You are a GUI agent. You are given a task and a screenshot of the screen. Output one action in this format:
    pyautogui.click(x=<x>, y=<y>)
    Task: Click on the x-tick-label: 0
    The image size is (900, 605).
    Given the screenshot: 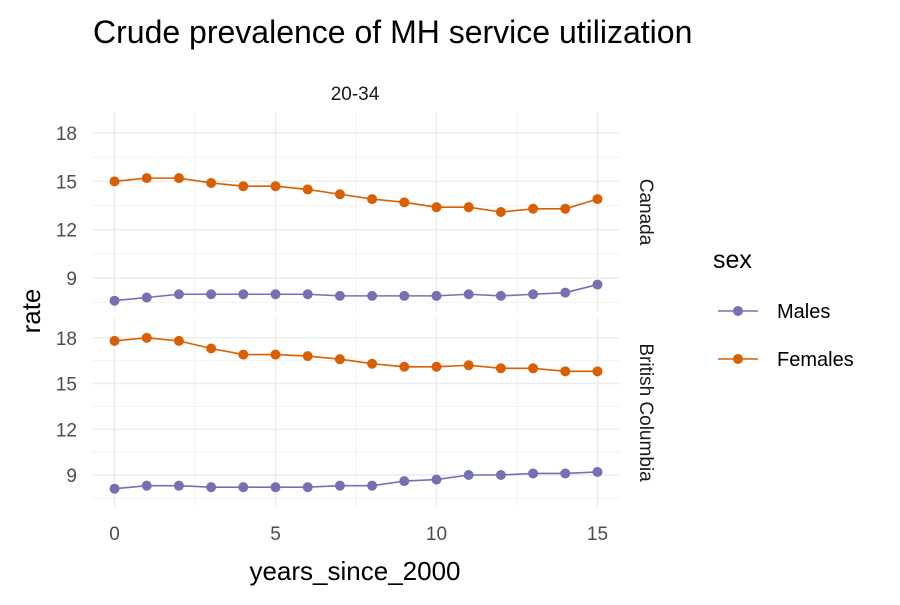 What is the action you would take?
    pyautogui.click(x=114, y=534)
    